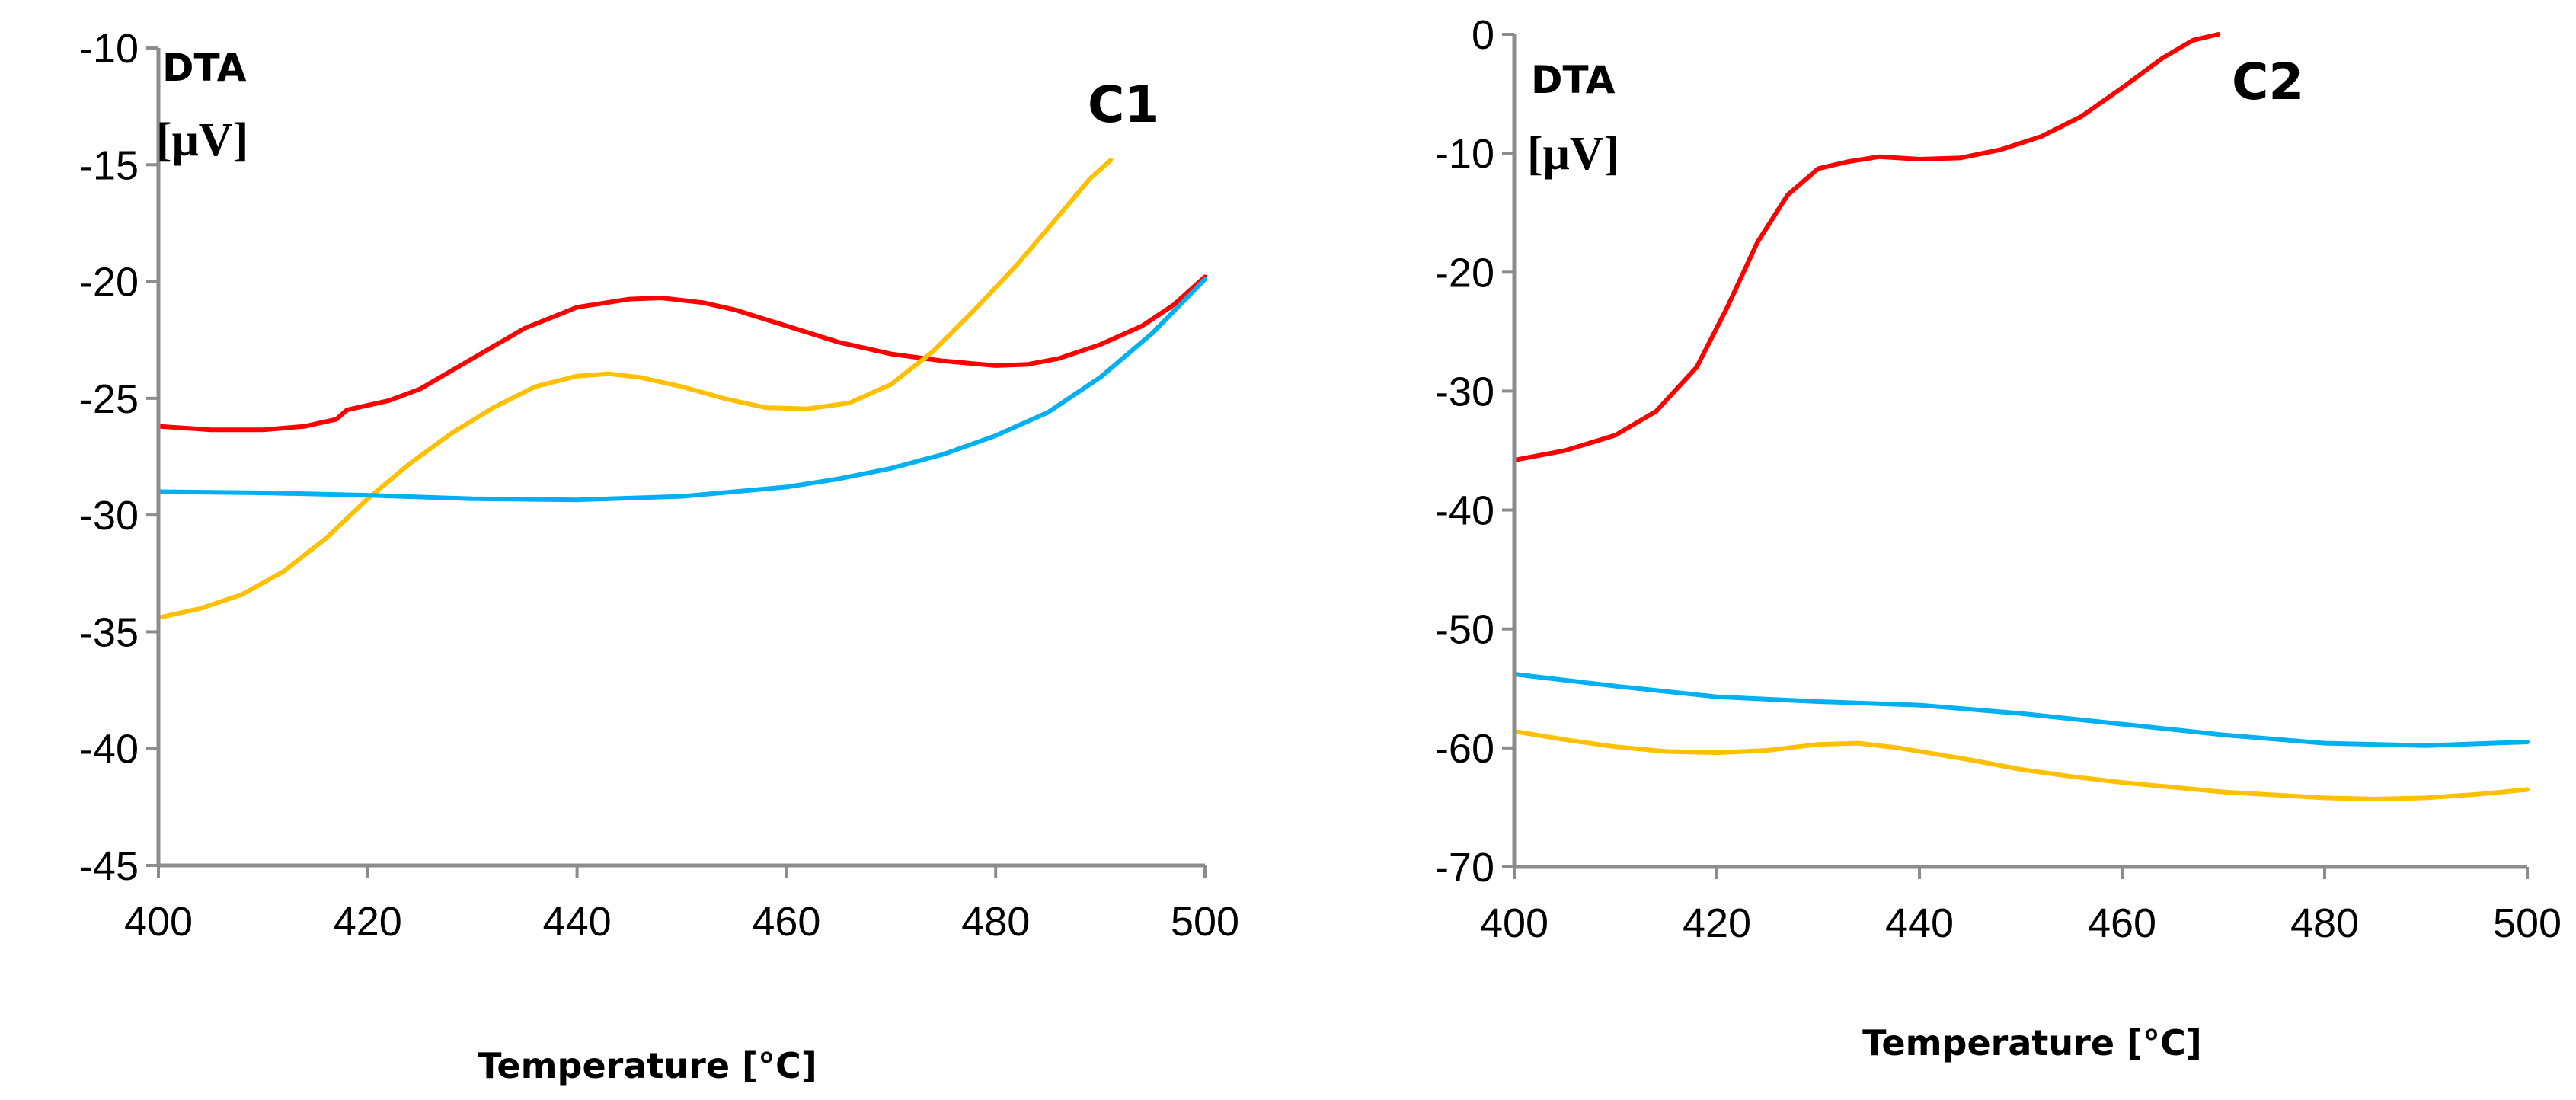 The width and height of the screenshot is (2576, 1100). I want to click on c1-x-tick-label: 500, so click(1205, 922).